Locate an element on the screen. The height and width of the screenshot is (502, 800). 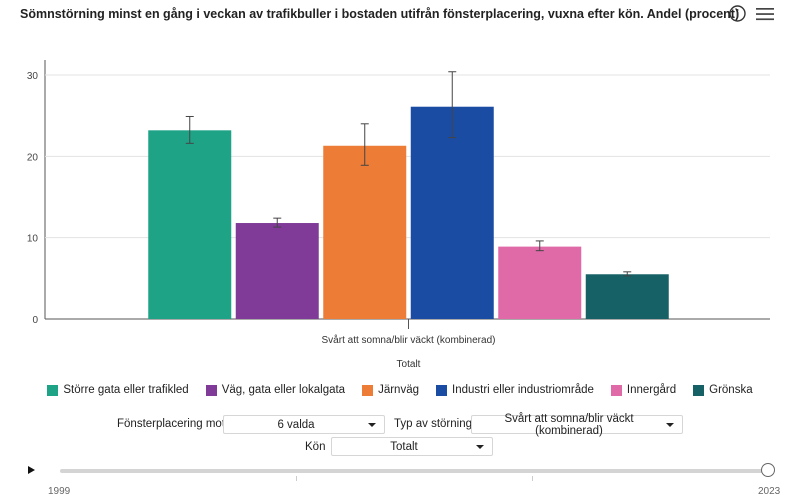
timeline-track is located at coordinates (414, 471).